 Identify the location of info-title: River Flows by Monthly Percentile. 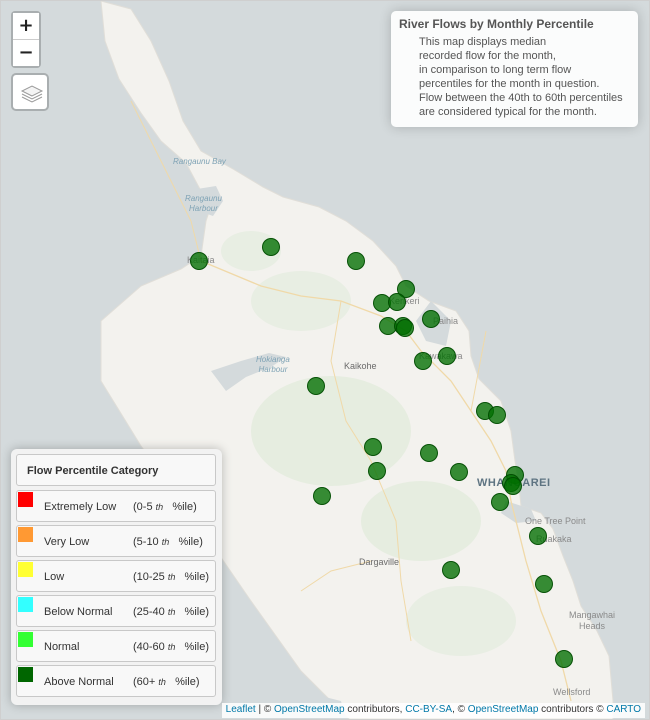
(496, 24).